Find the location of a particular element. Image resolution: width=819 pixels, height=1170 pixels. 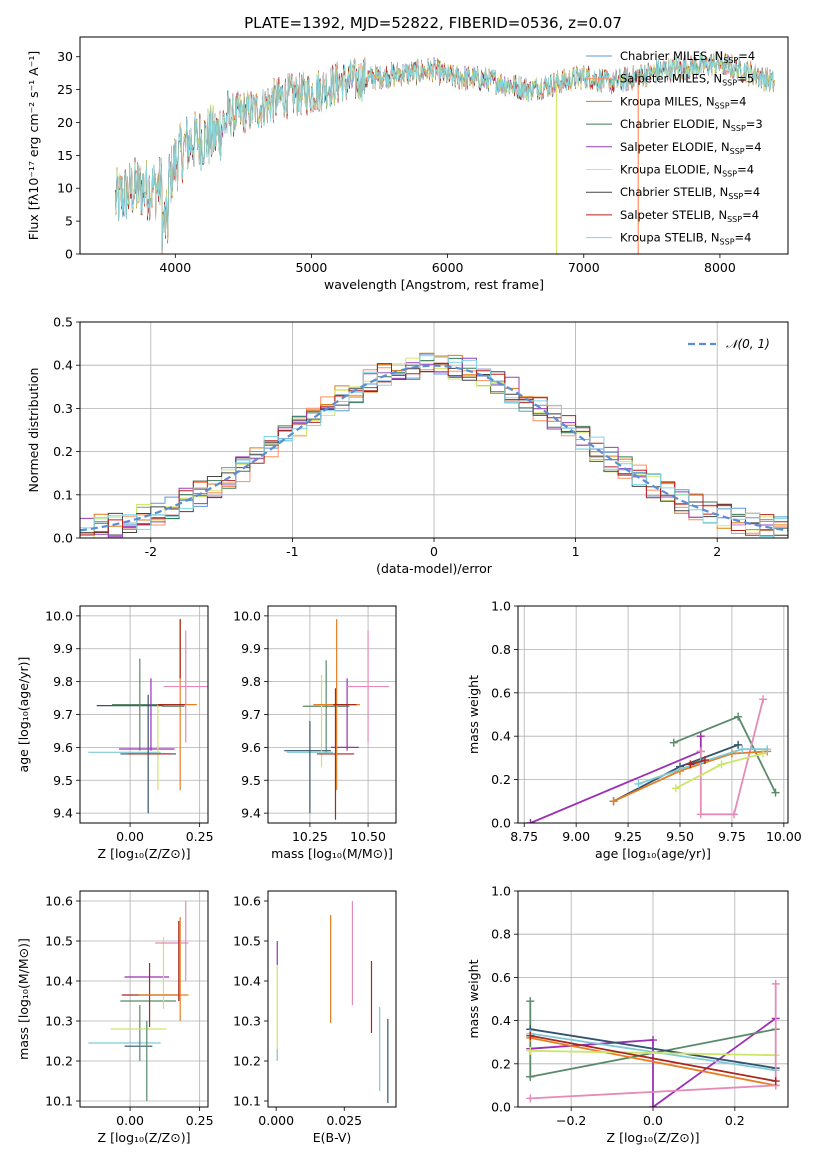

x-tick-label: −0.2 is located at coordinates (571, 1120).